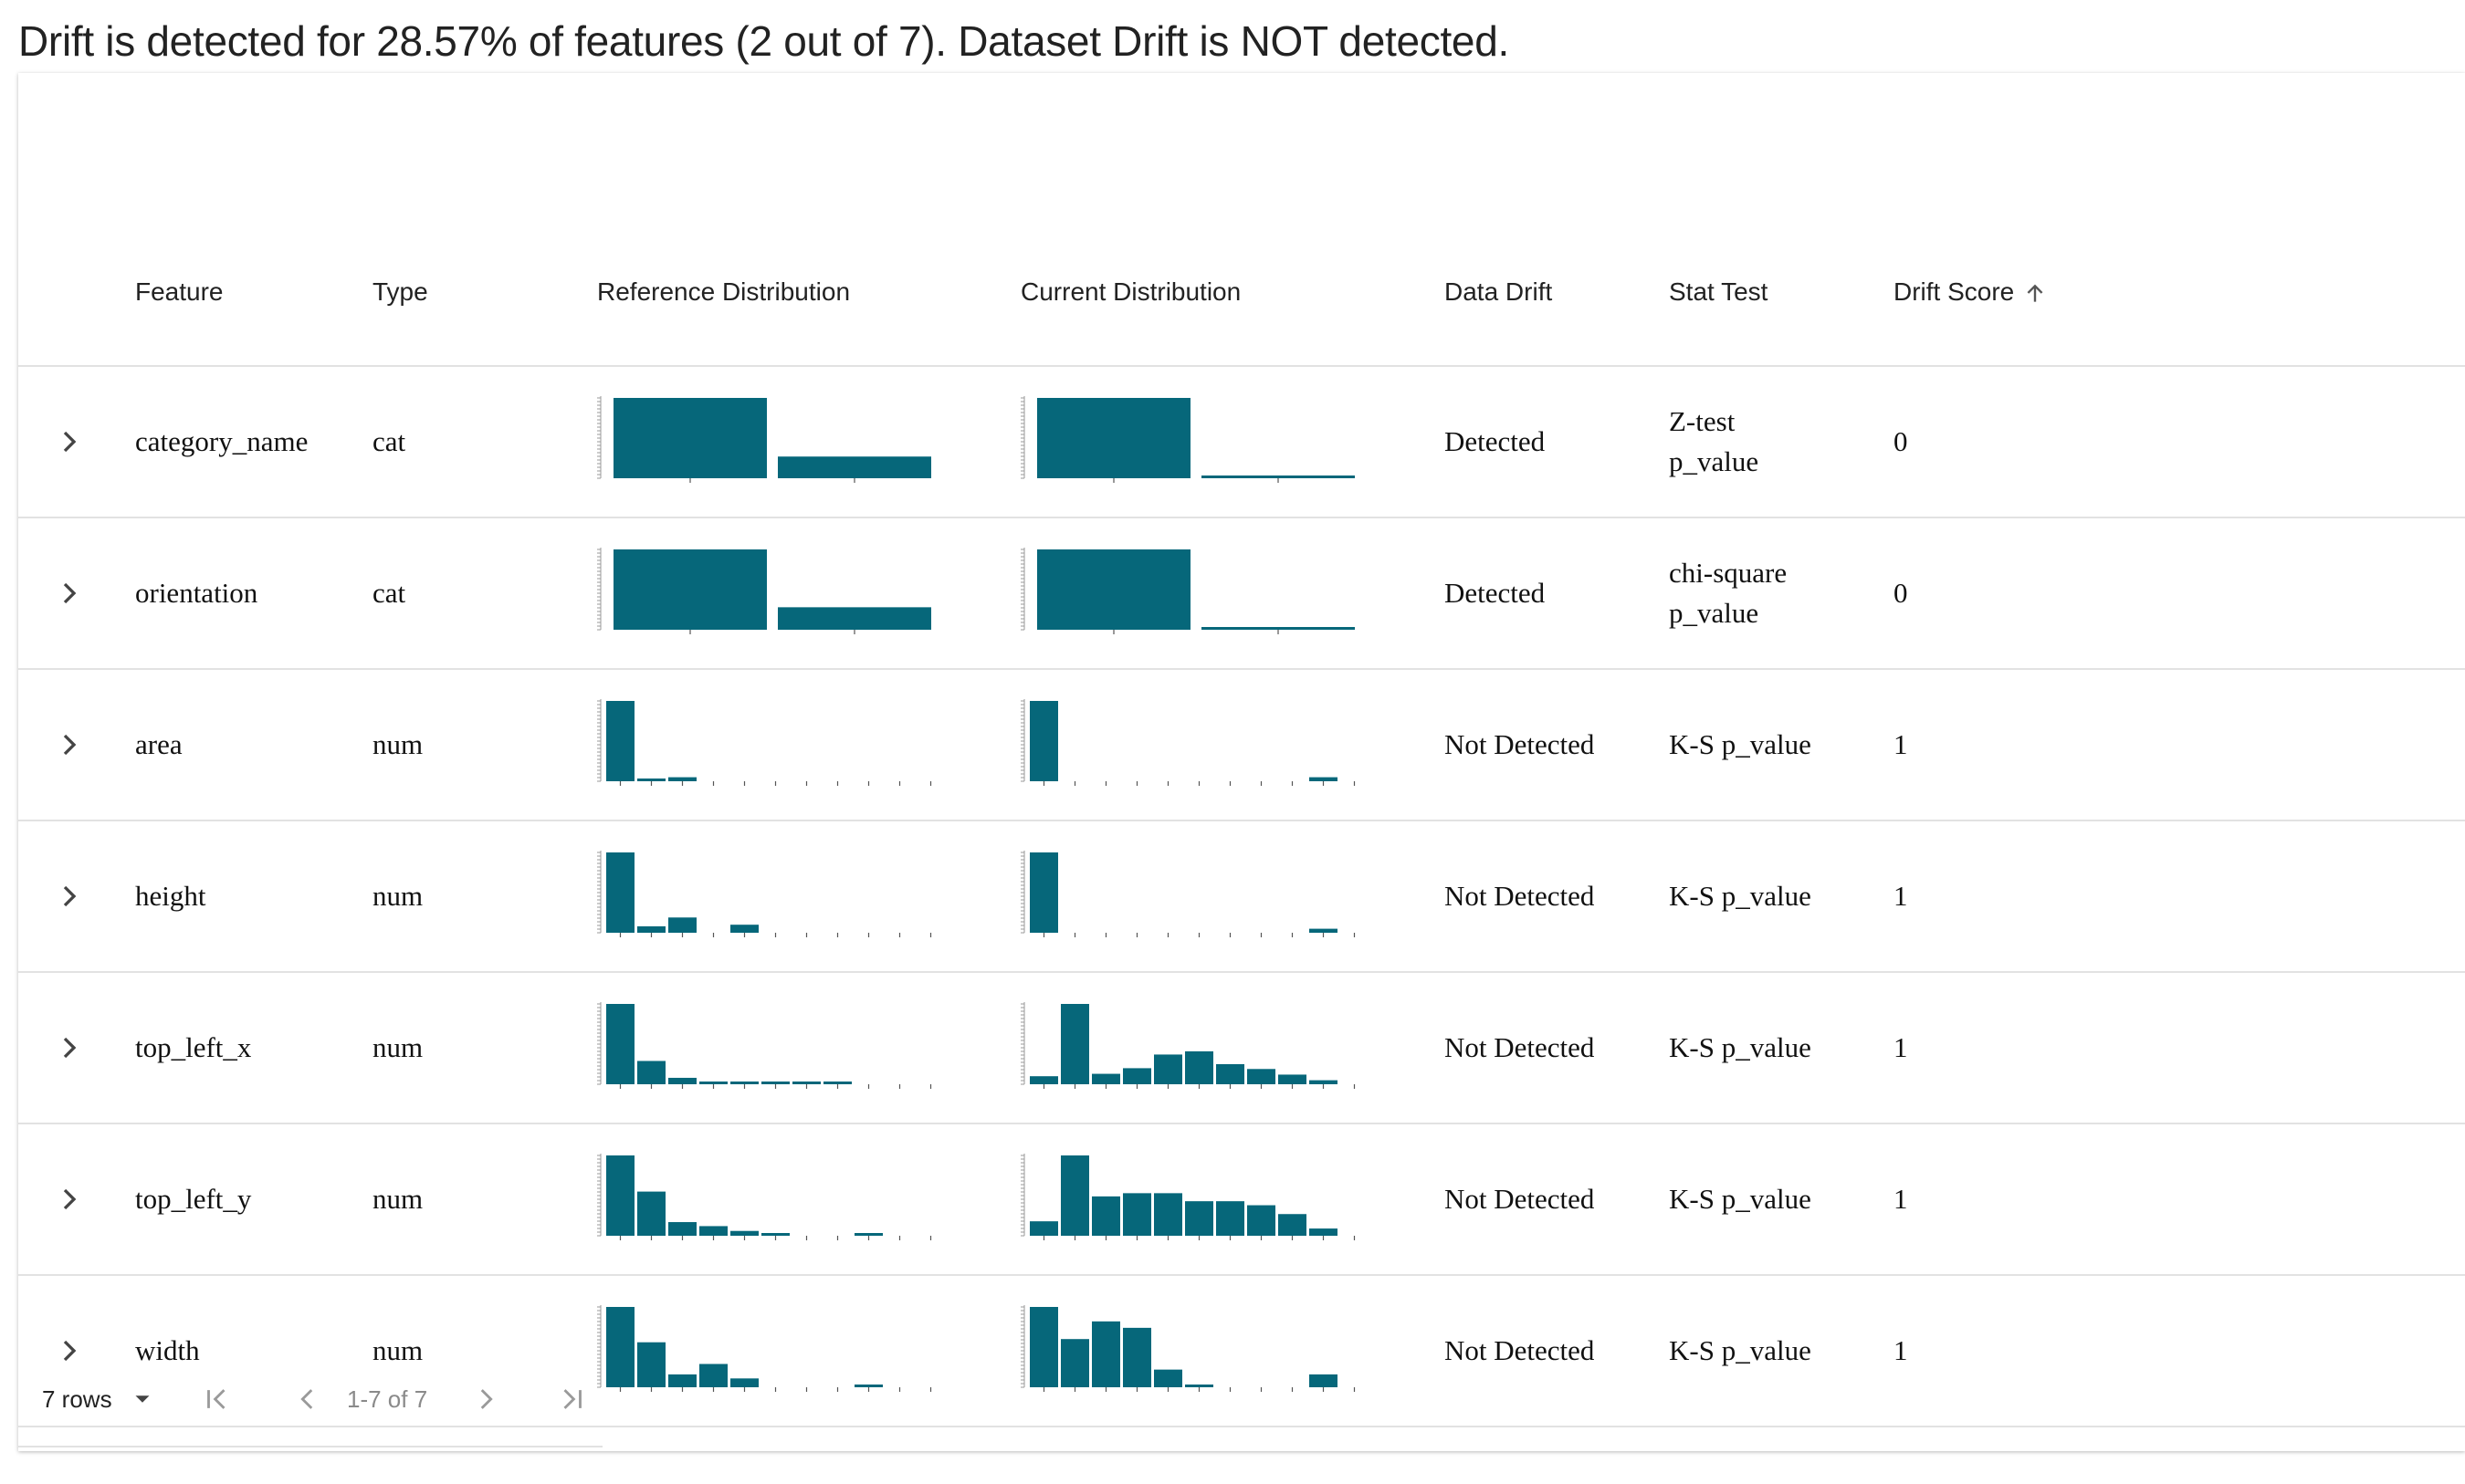  What do you see at coordinates (1241, 1048) in the screenshot?
I see `table-row: top_left_x num Not Detected 1 K-S p_value` at bounding box center [1241, 1048].